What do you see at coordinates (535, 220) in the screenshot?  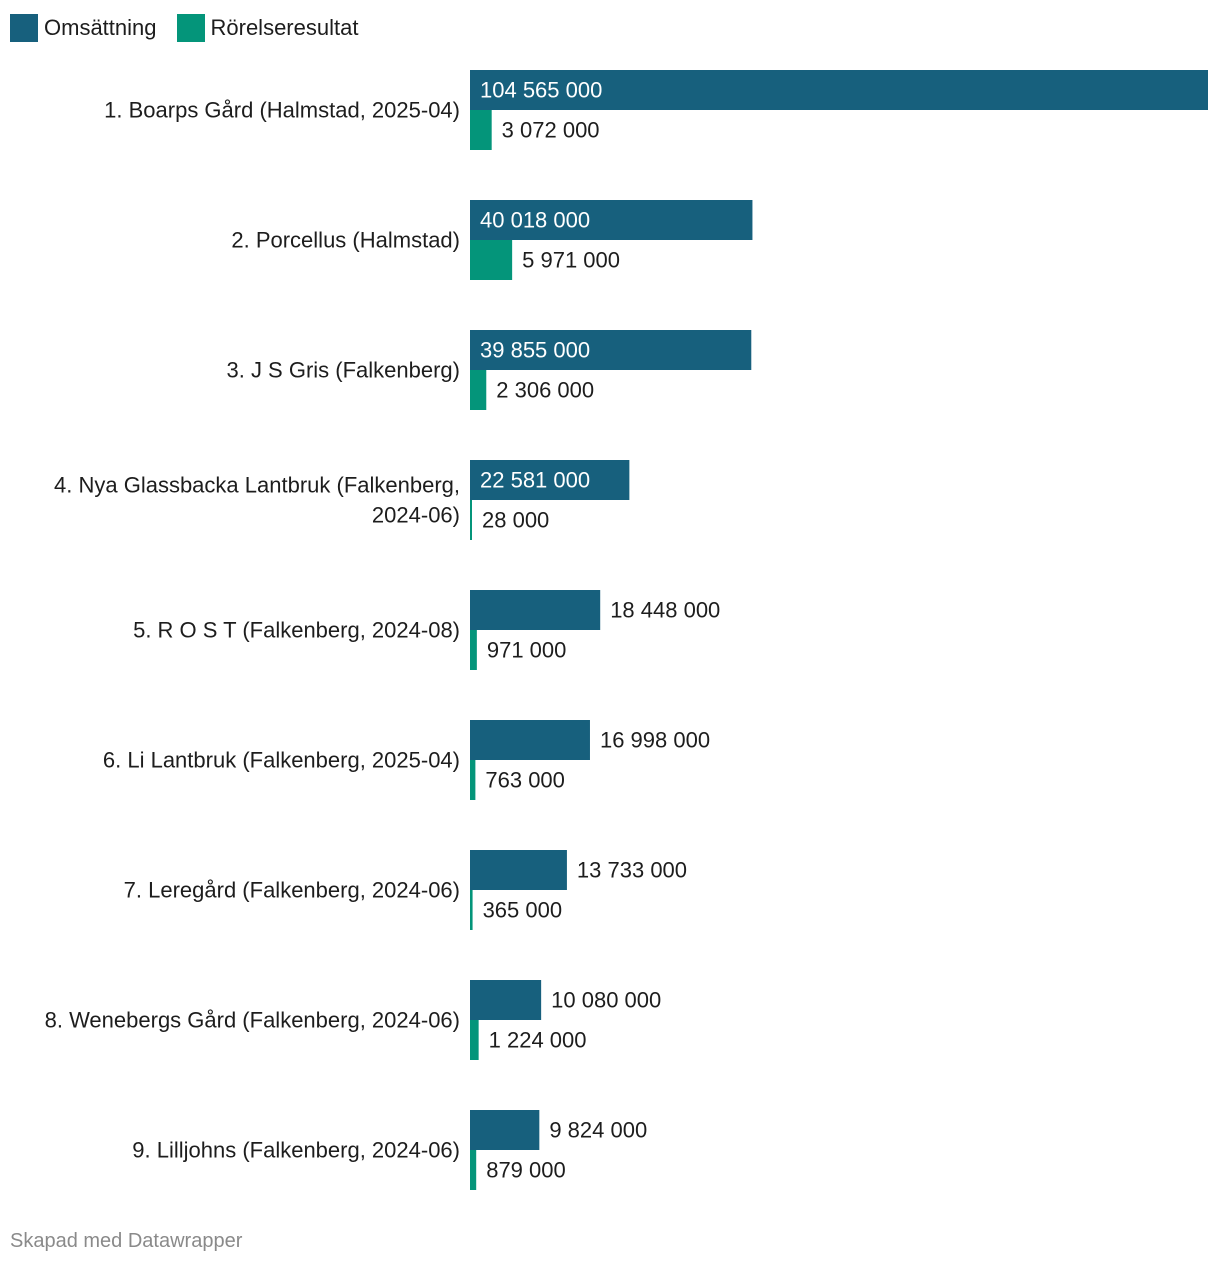 I see `value-label-omsattning: 40 018 000` at bounding box center [535, 220].